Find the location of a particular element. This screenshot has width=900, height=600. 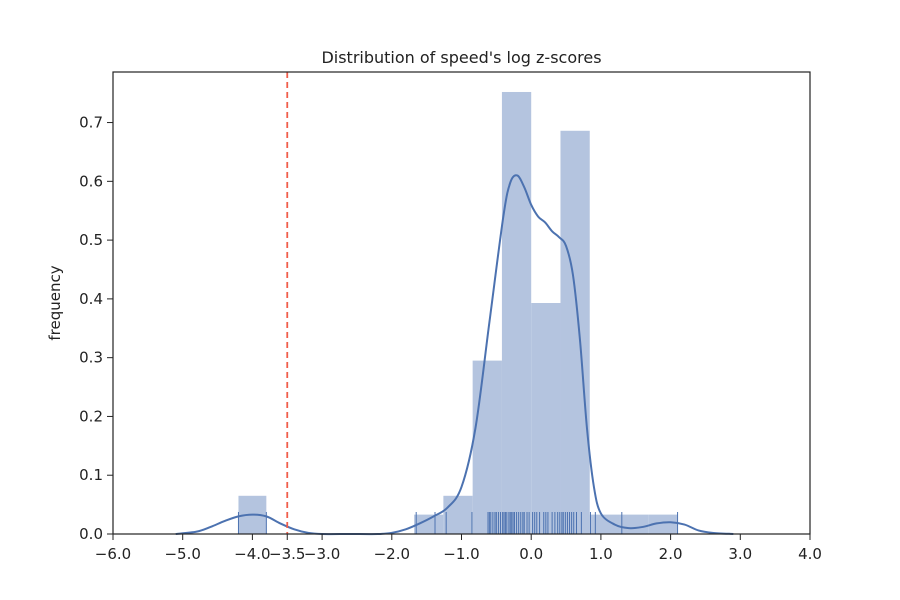

rug-marks is located at coordinates (458, 523).